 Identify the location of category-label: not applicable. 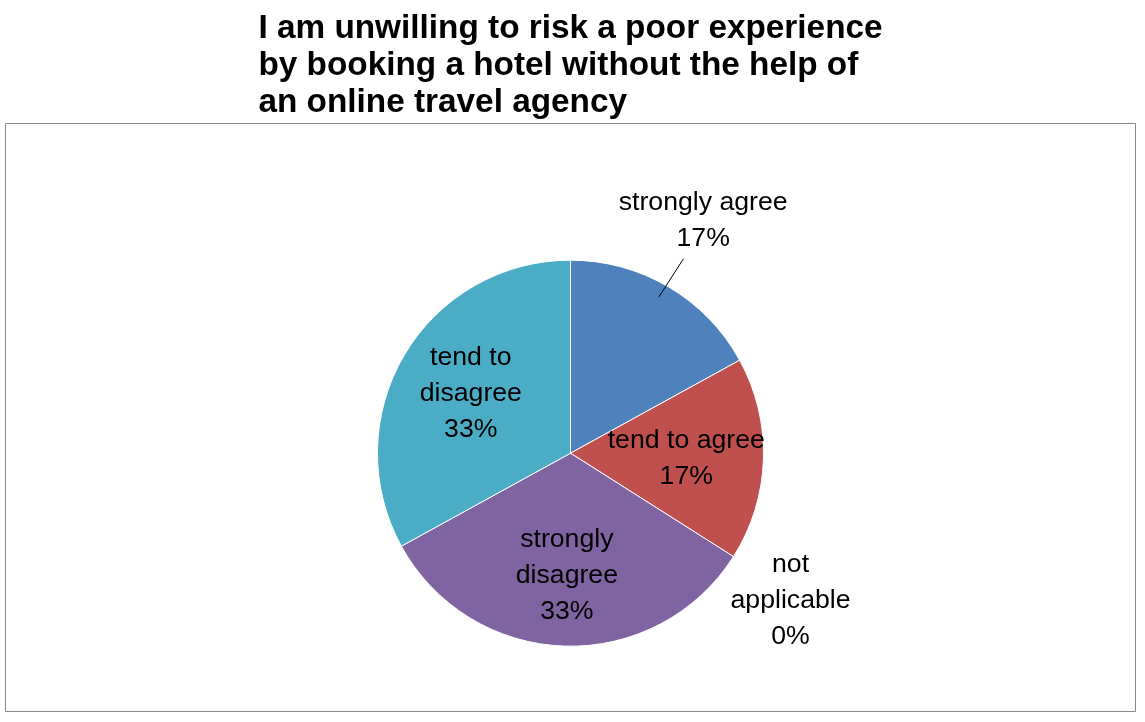
(790, 581).